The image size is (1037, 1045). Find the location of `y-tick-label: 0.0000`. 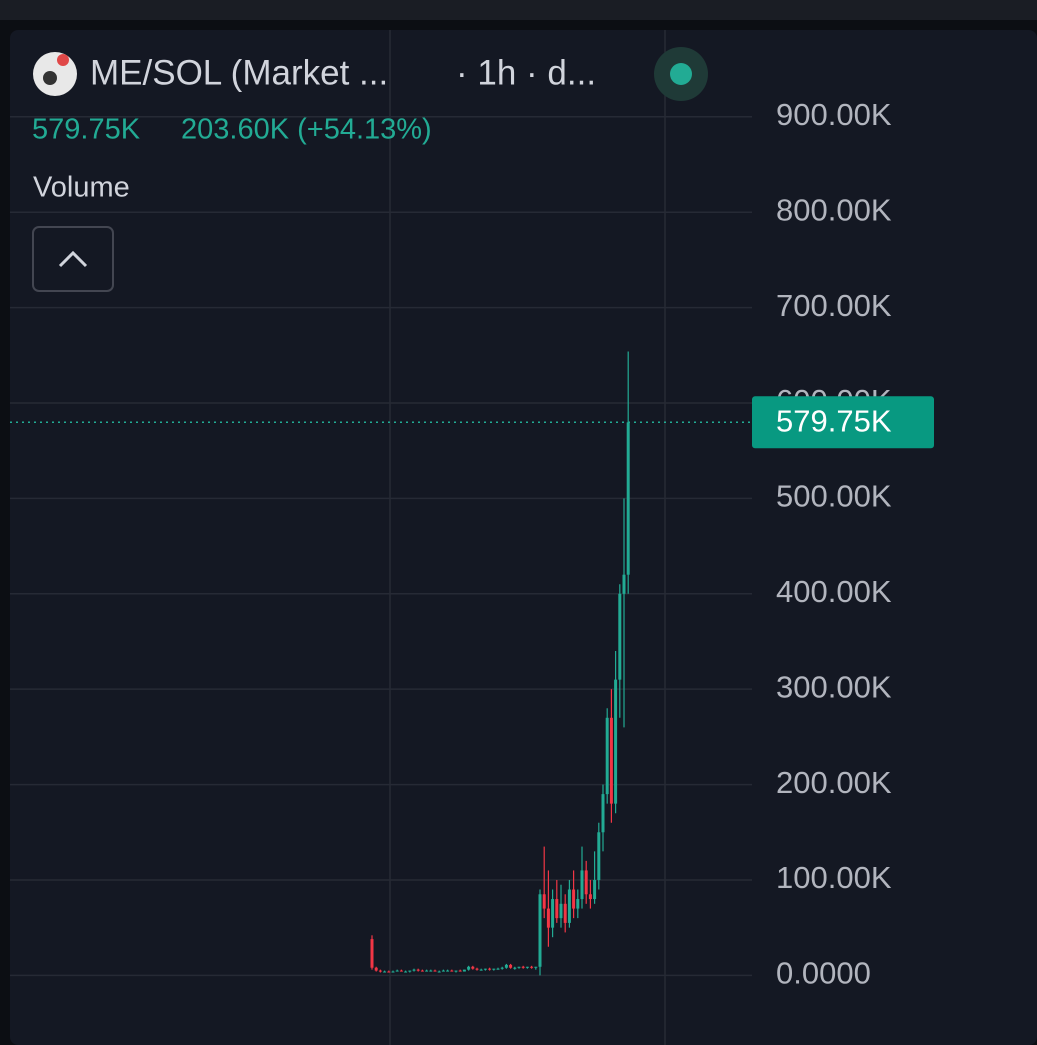

y-tick-label: 0.0000 is located at coordinates (823, 973).